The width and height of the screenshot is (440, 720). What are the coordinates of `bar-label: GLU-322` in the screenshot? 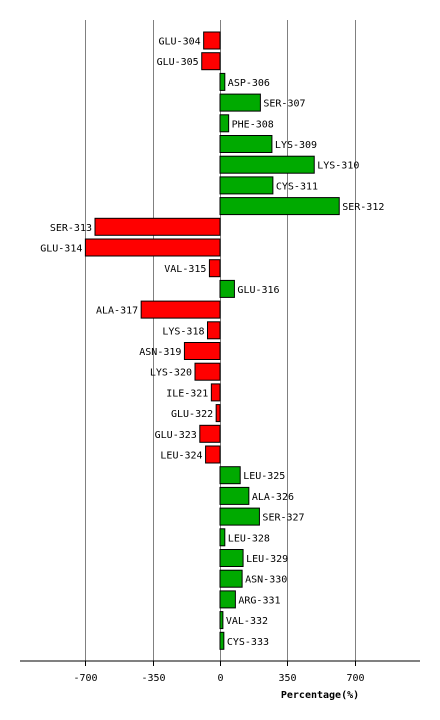 It's located at (192, 414).